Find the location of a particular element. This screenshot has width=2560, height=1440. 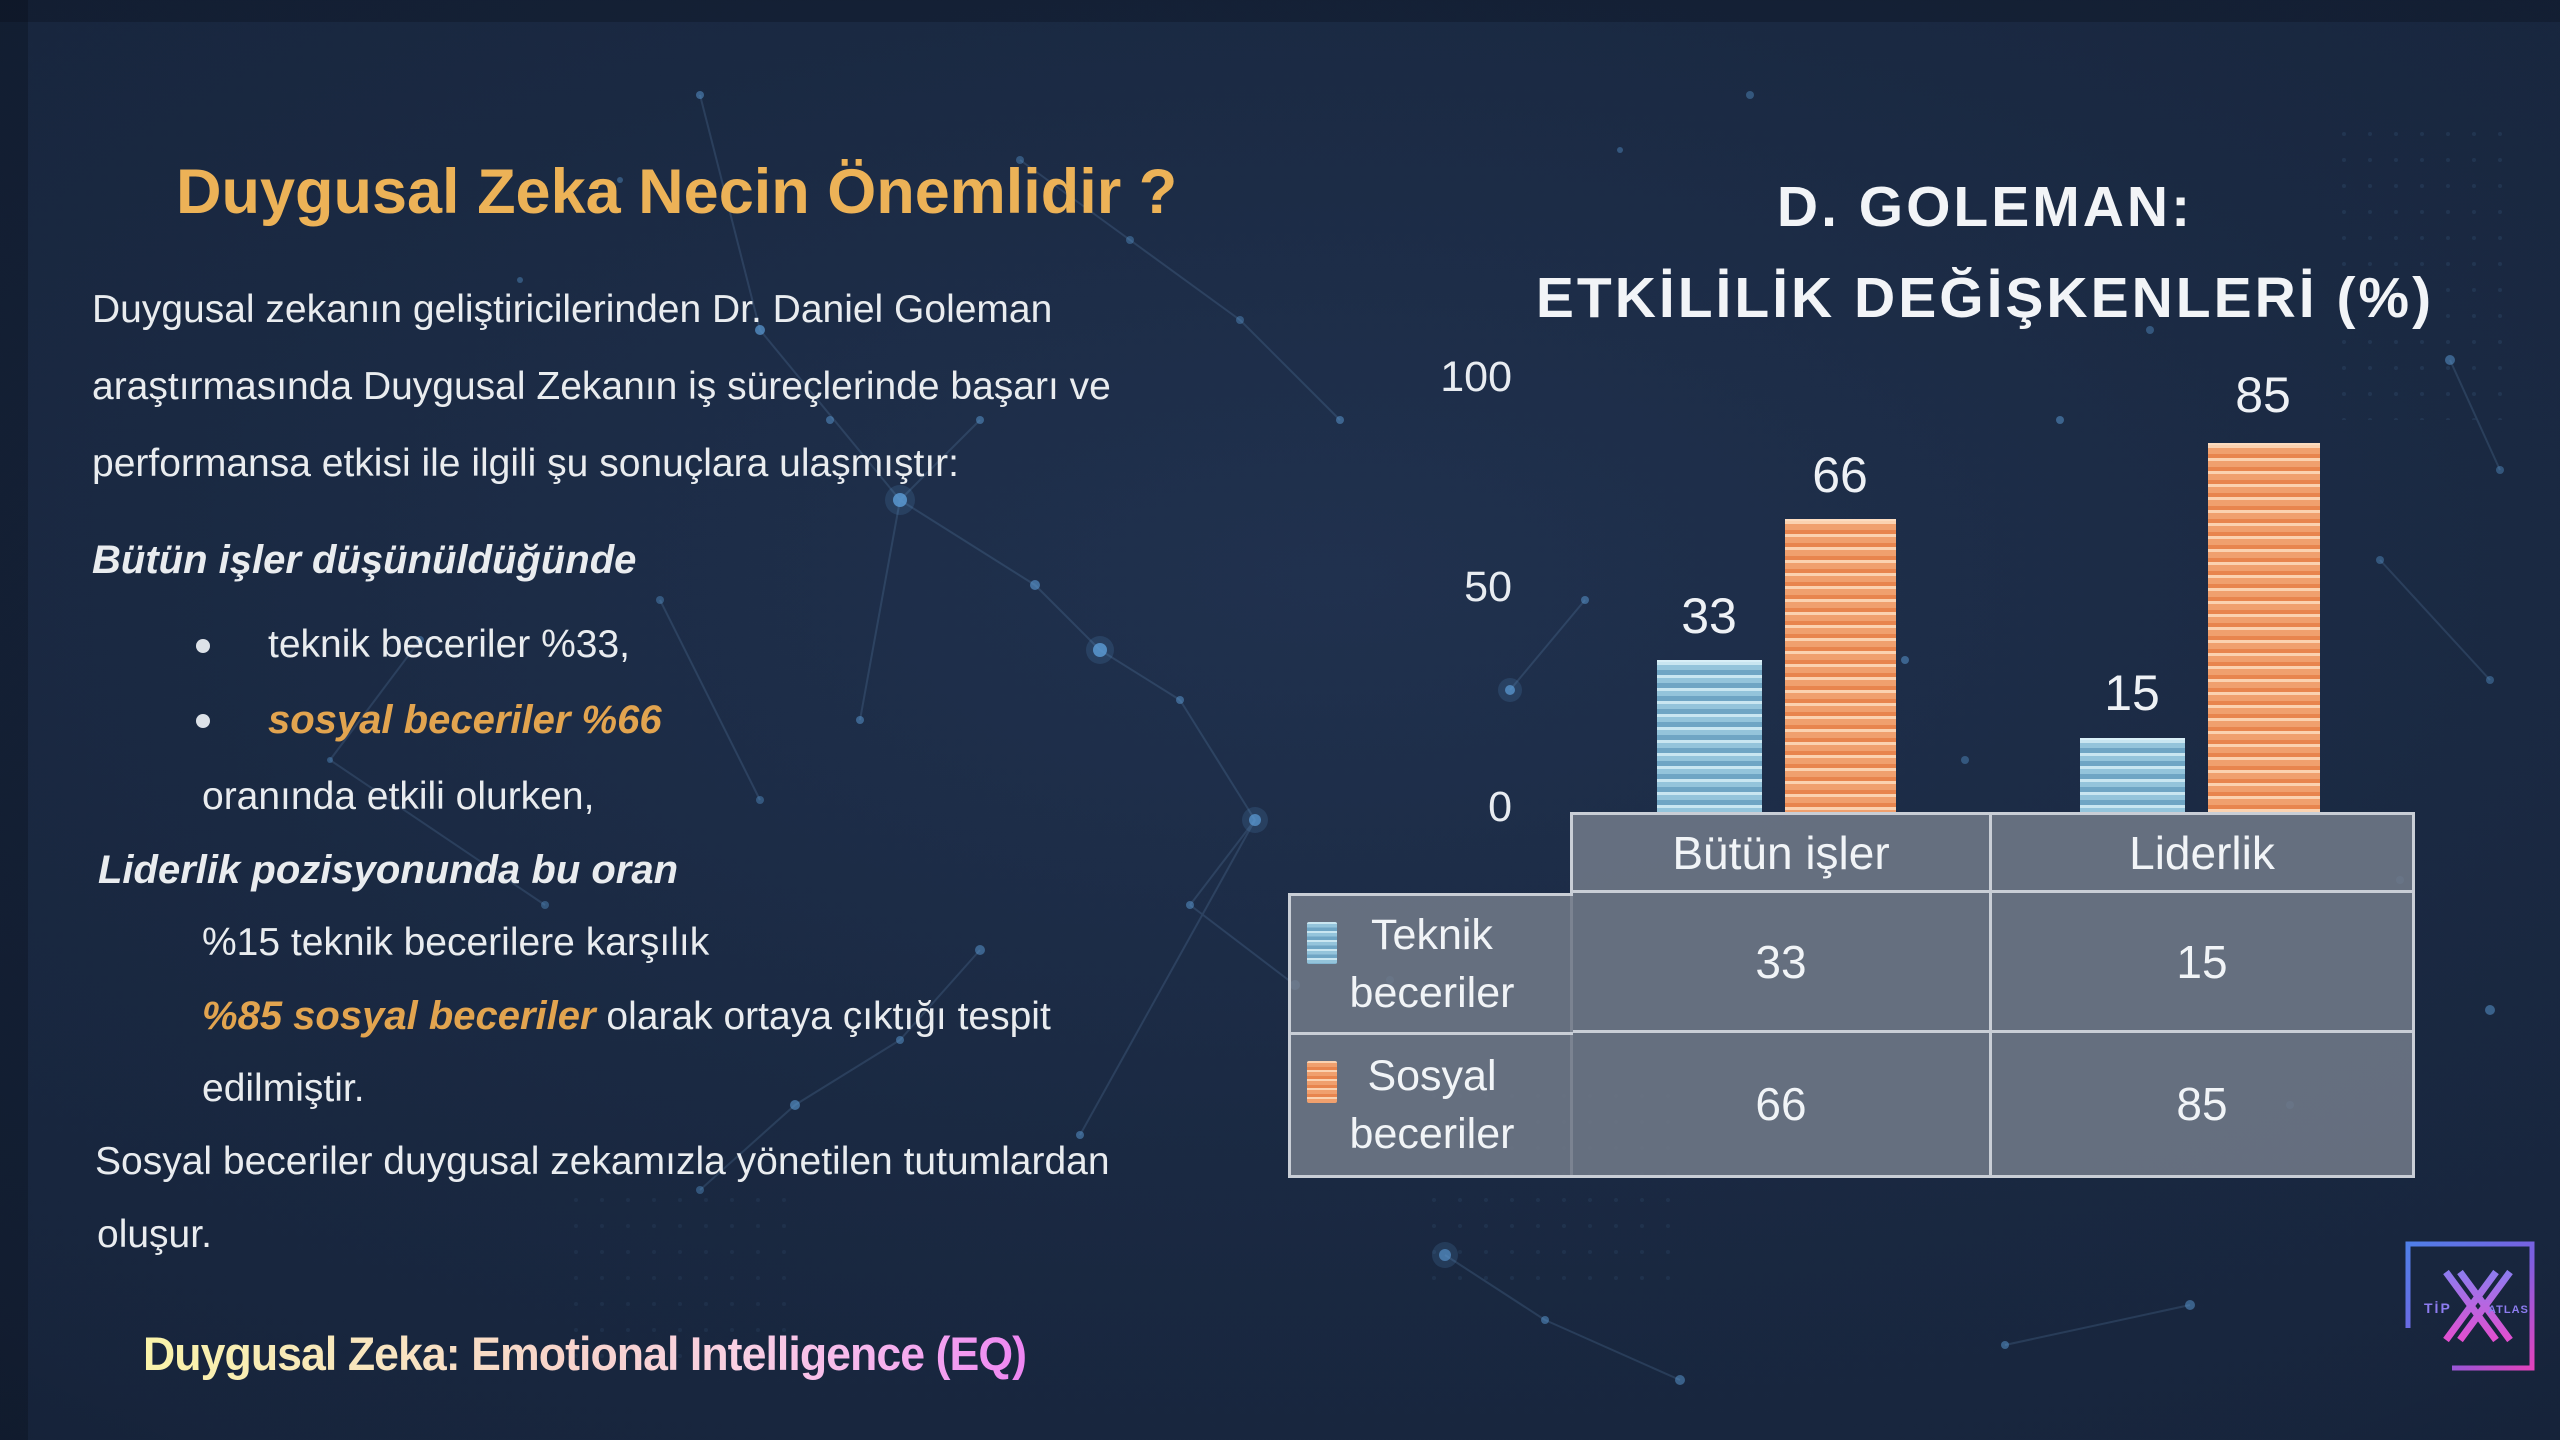

y-axis-tick-100: 100 is located at coordinates (1476, 377).